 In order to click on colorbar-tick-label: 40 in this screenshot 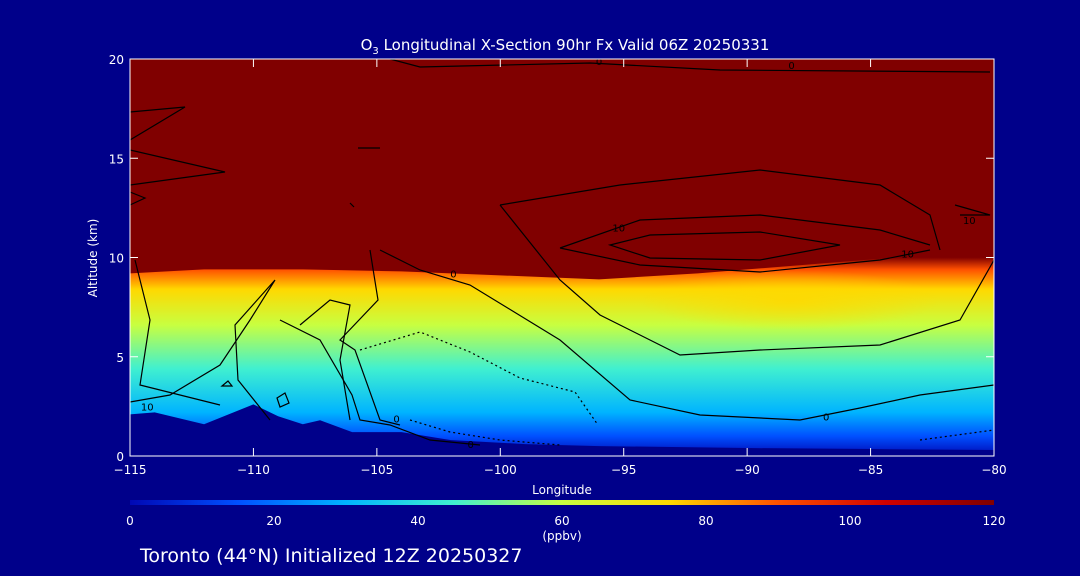, I will do `click(417, 521)`.